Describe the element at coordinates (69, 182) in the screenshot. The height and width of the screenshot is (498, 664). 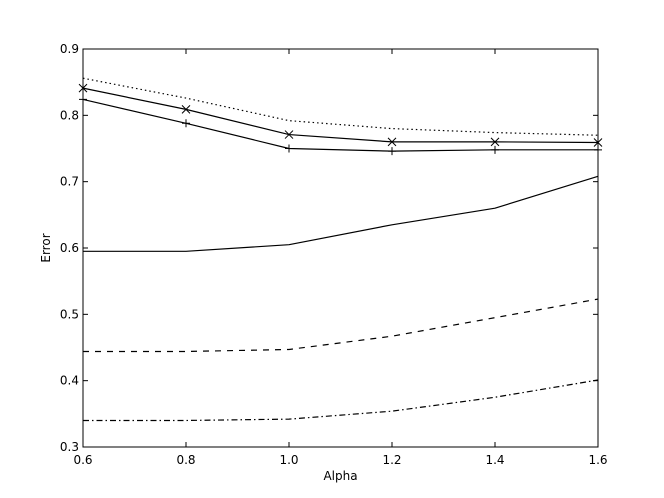
I see `y-tick-label: 0.7` at that location.